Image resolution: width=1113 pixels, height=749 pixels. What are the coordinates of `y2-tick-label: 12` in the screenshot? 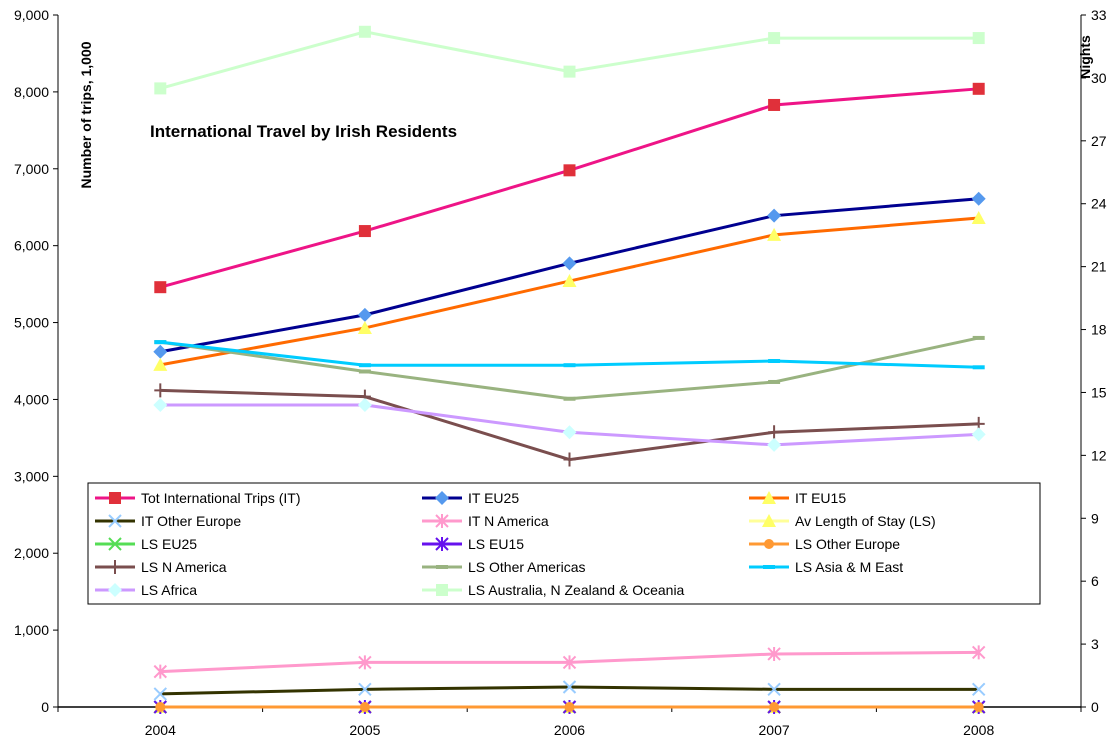 It's located at (1099, 455).